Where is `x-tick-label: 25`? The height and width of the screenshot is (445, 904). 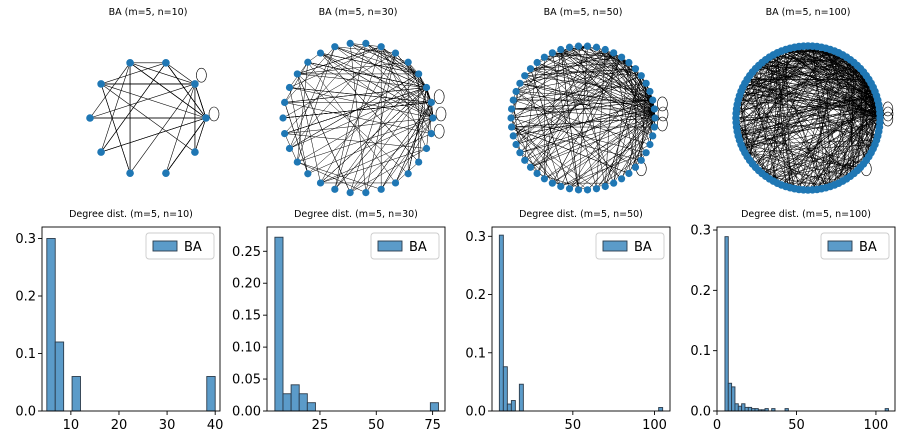 x-tick-label: 25 is located at coordinates (320, 425).